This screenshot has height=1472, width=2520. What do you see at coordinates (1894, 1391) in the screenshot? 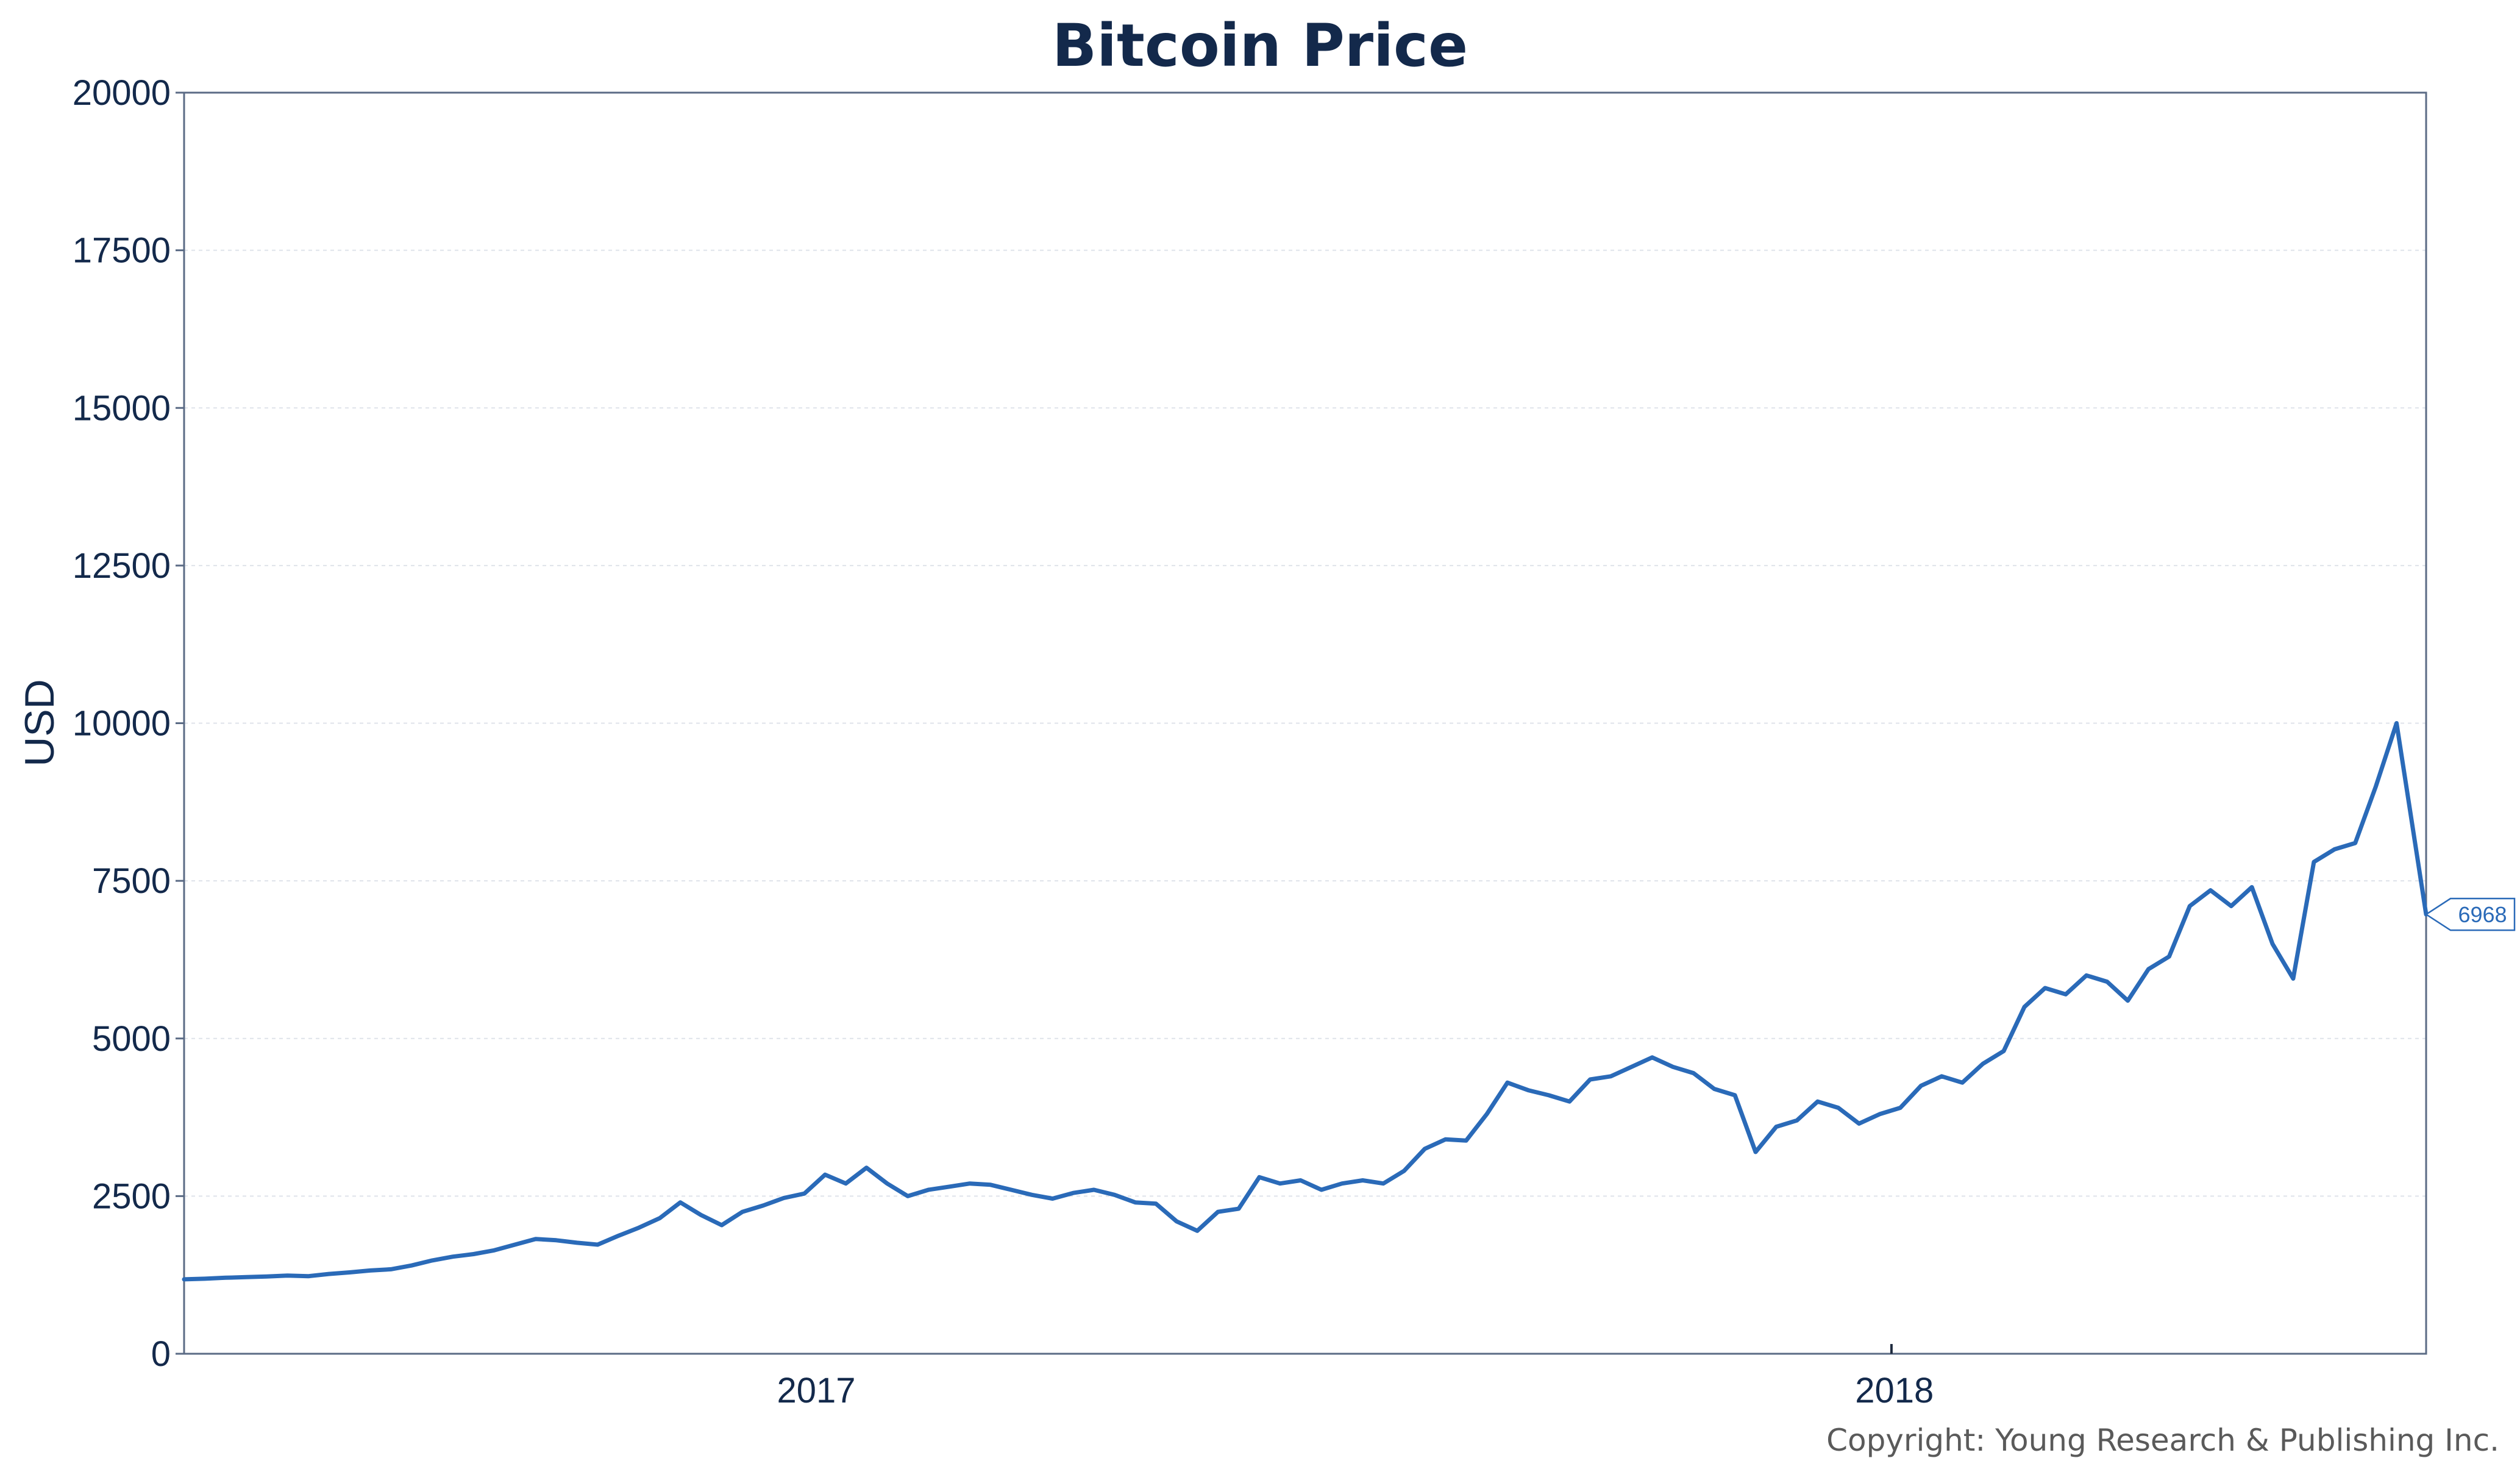
I see `x-tick-label: 2018` at bounding box center [1894, 1391].